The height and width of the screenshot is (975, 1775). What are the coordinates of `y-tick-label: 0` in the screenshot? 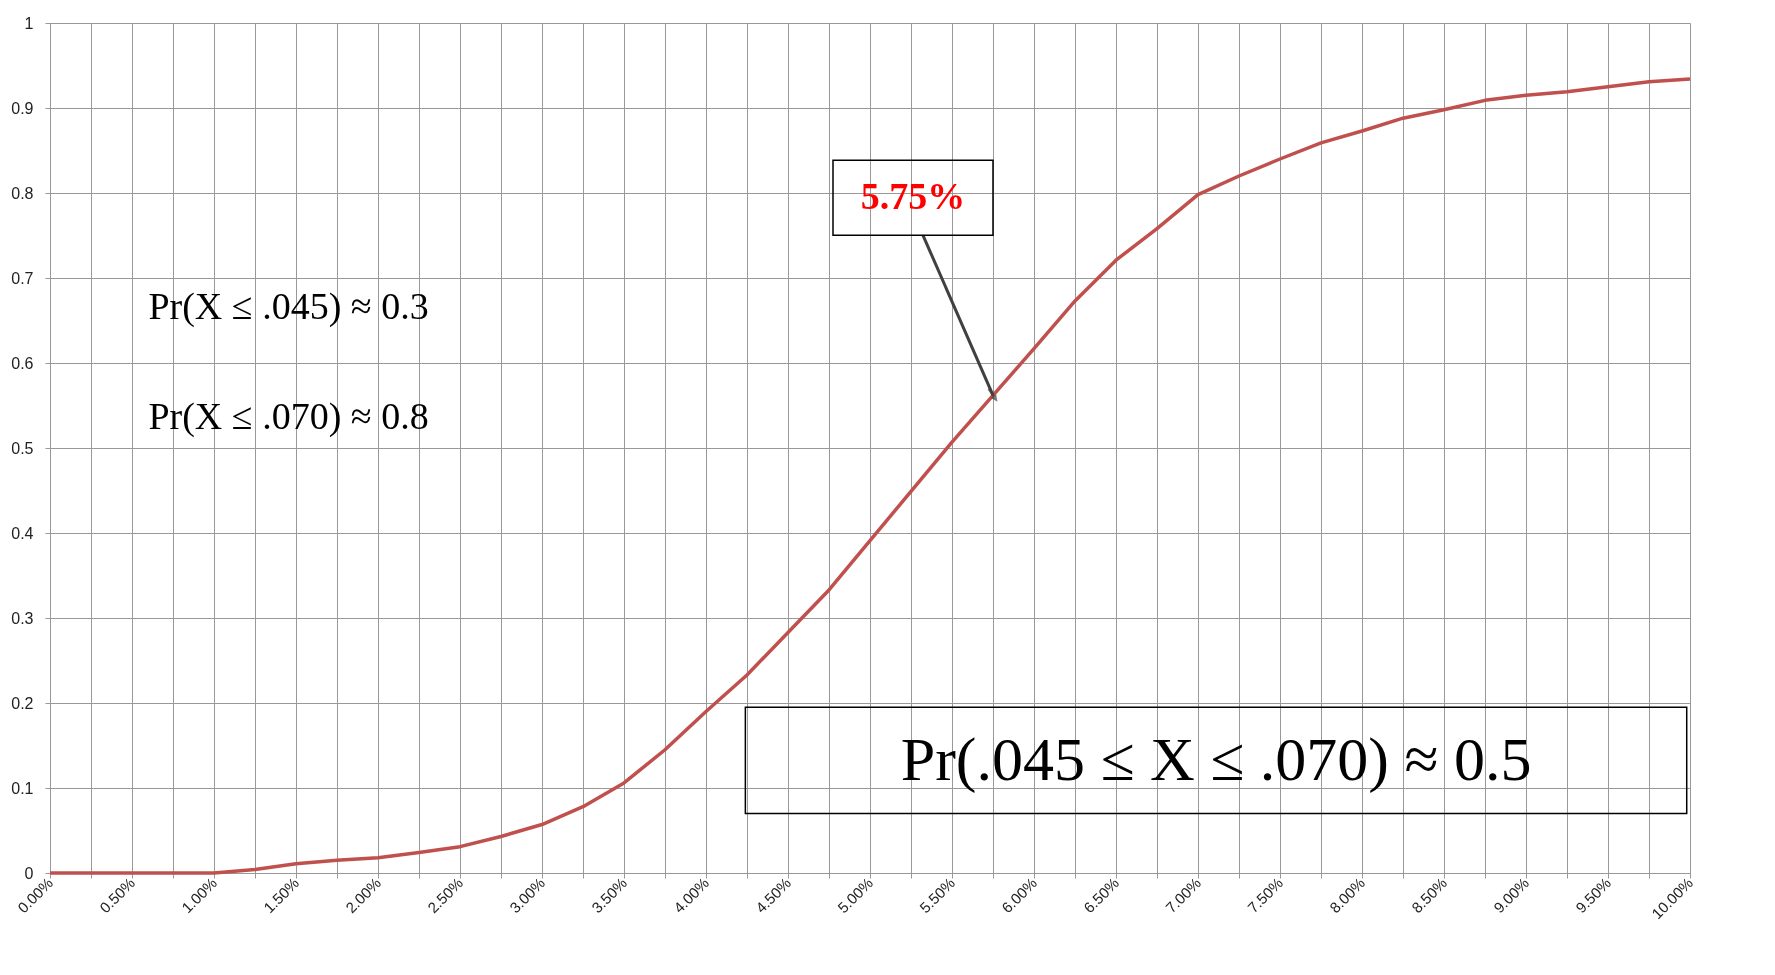 It's located at (29, 873).